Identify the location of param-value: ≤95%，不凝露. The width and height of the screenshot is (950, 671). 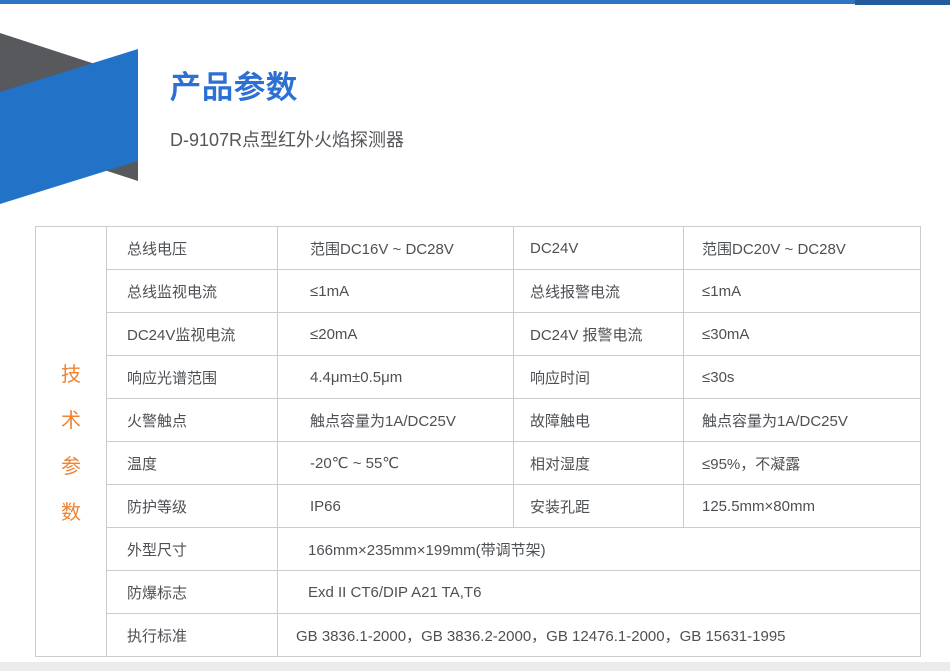
(802, 463).